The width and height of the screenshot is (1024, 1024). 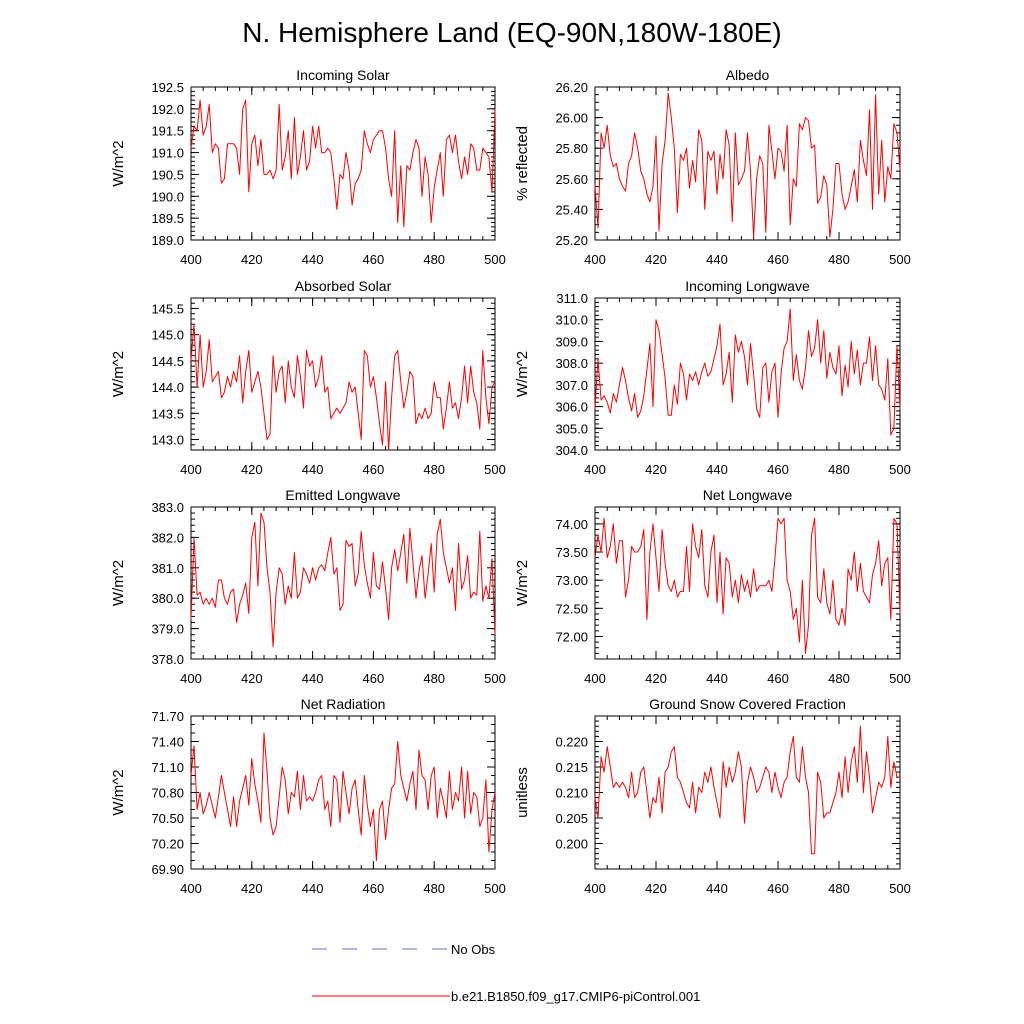 What do you see at coordinates (571, 524) in the screenshot?
I see `y-tick-label: 74.00` at bounding box center [571, 524].